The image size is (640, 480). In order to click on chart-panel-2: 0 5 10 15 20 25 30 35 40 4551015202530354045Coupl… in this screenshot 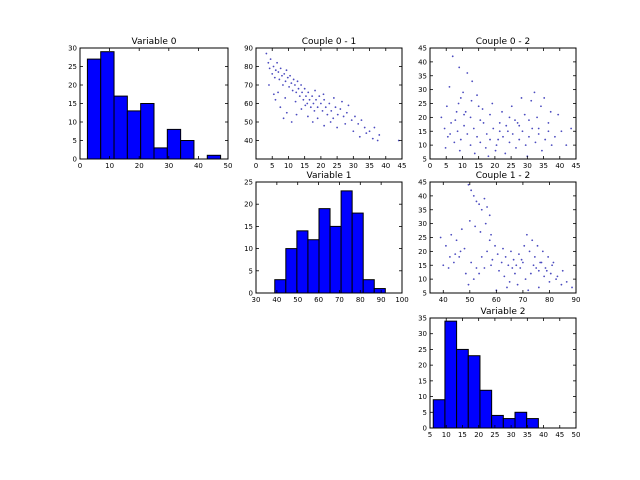, I will do `click(499, 103)`.